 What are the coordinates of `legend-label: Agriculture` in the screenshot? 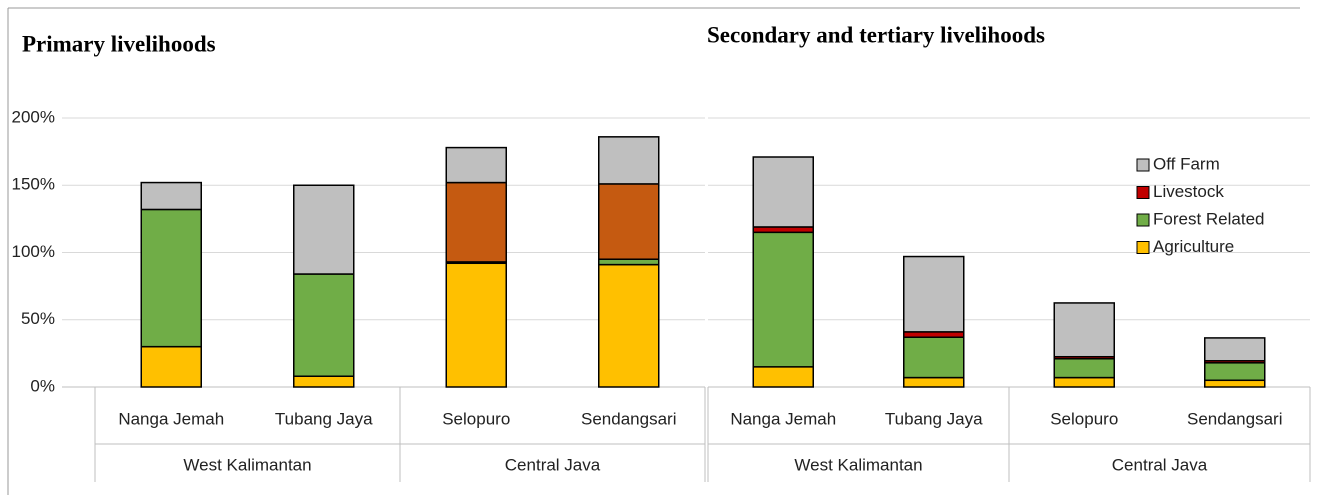 It's located at (1193, 246).